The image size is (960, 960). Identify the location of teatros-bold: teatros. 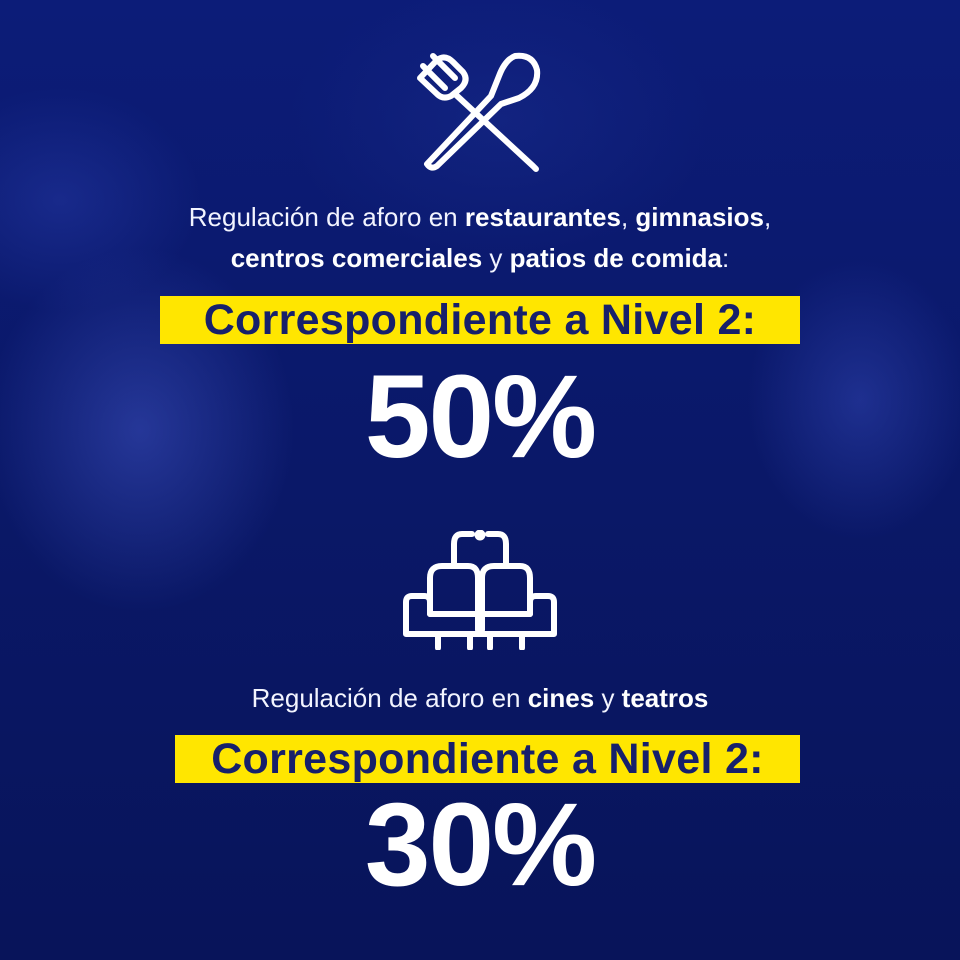
(665, 698).